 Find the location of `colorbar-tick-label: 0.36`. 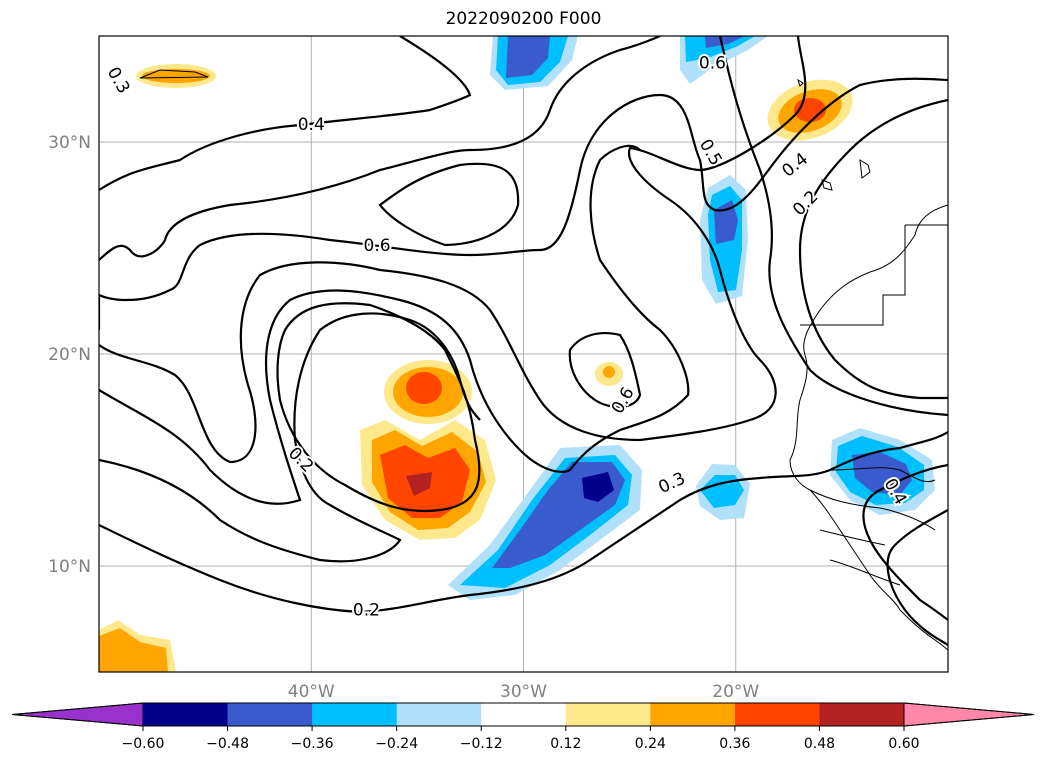

colorbar-tick-label: 0.36 is located at coordinates (734, 744).